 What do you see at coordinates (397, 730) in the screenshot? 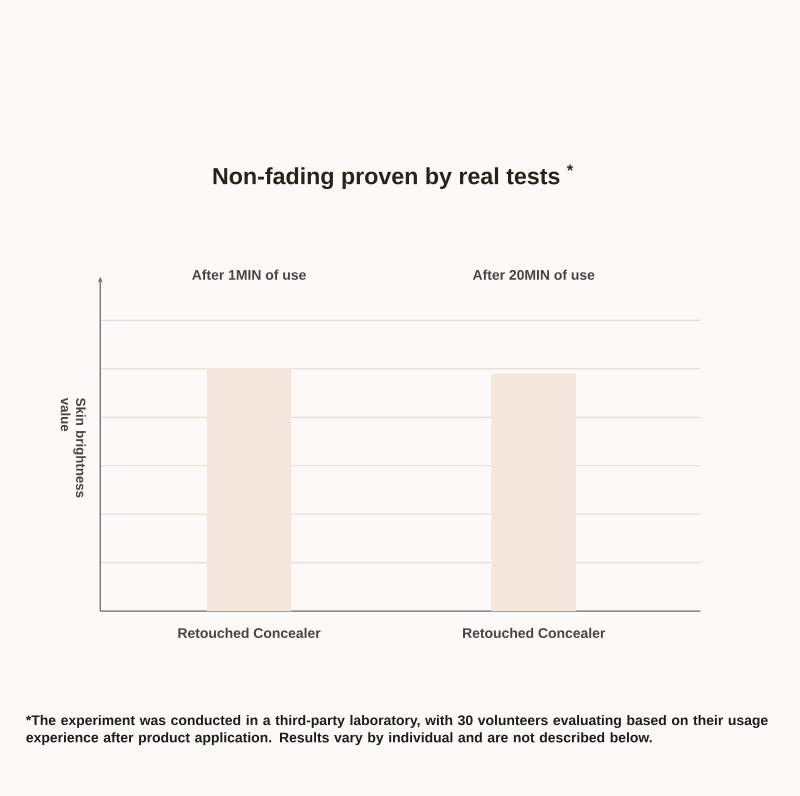
I see `text: *The experiment was conducted in a third-party laboratory, with 30 volunteers evaluating based on their usage experience after product application. Results vary by individual and are not described below.` at bounding box center [397, 730].